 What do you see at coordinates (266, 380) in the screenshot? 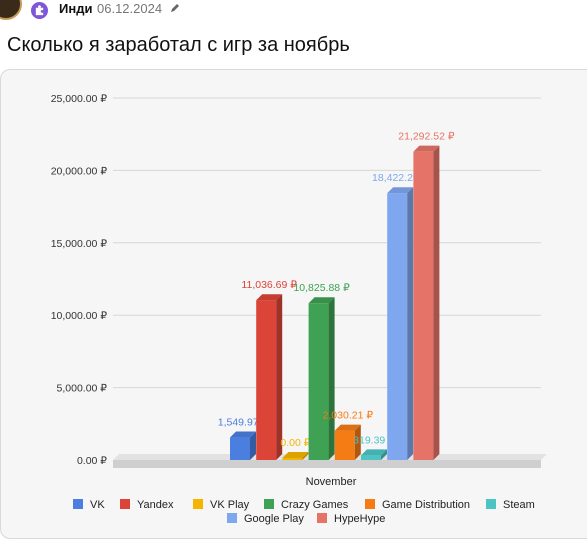
I see `bar-yandex` at bounding box center [266, 380].